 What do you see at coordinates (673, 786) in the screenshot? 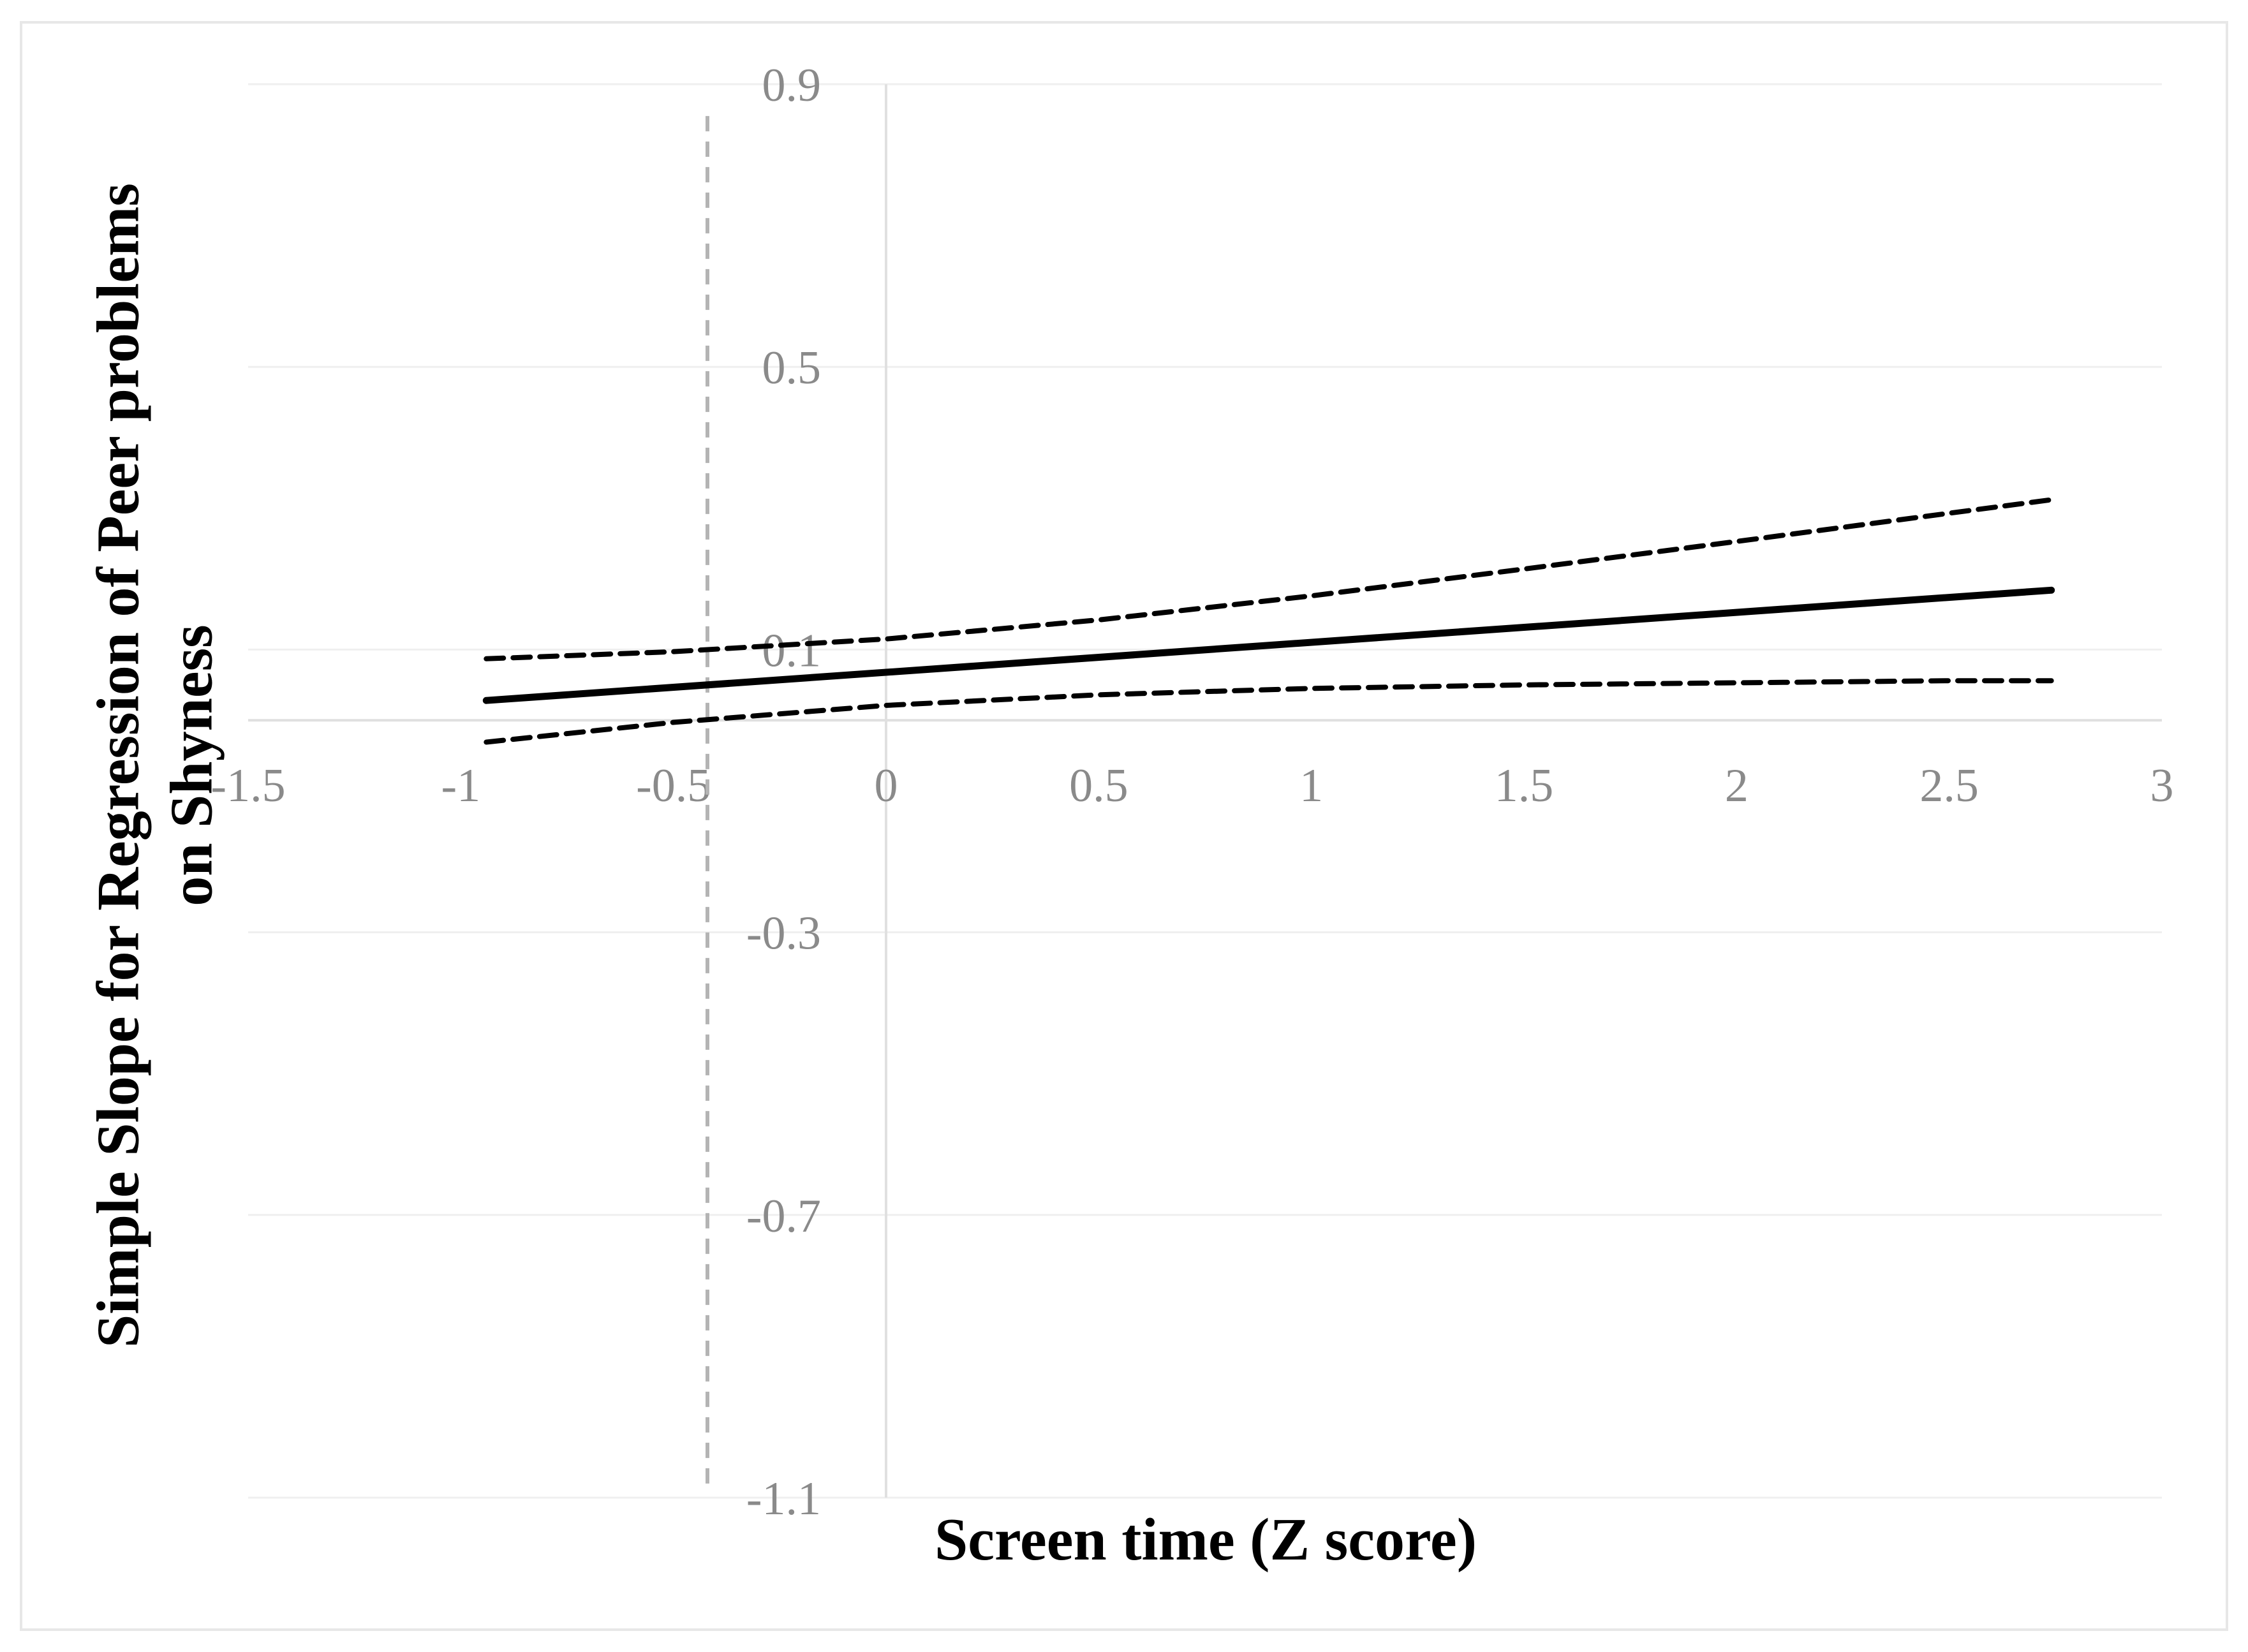
I see `x-tick-label: -0.5` at bounding box center [673, 786].